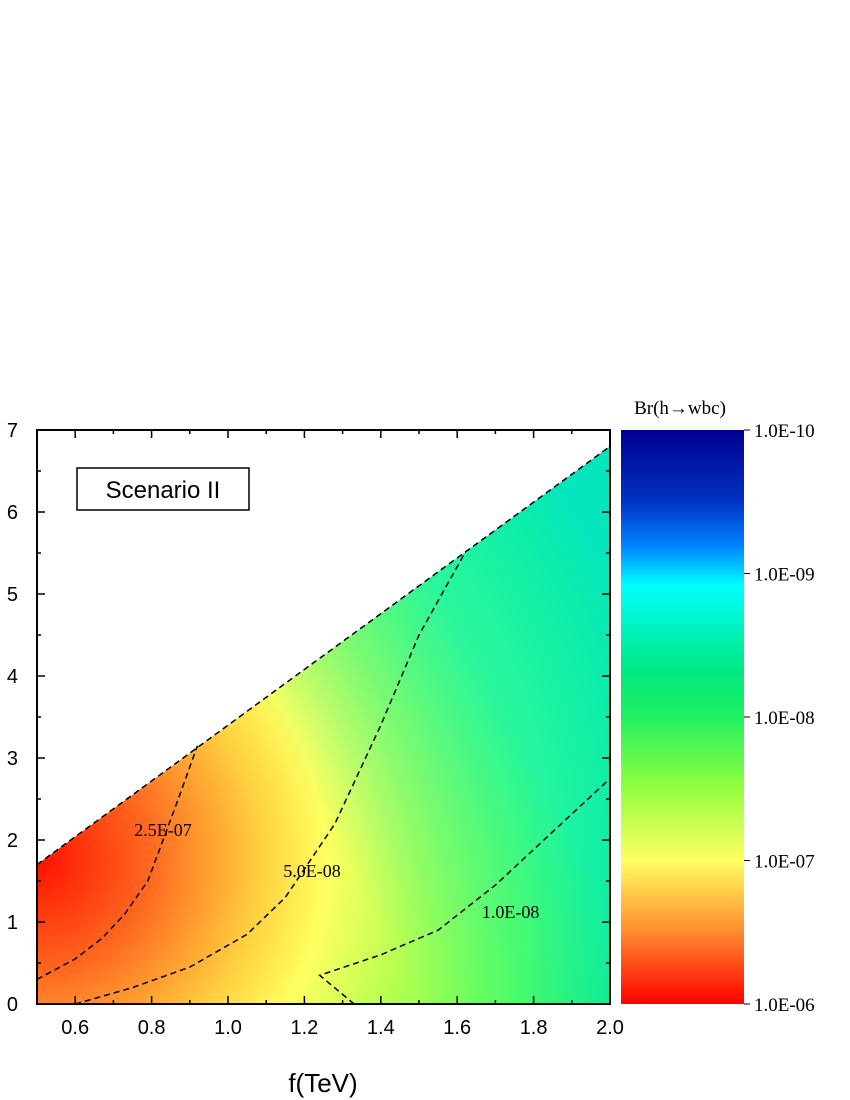 This screenshot has width=850, height=1100. What do you see at coordinates (12, 595) in the screenshot?
I see `y-tick-label: 5` at bounding box center [12, 595].